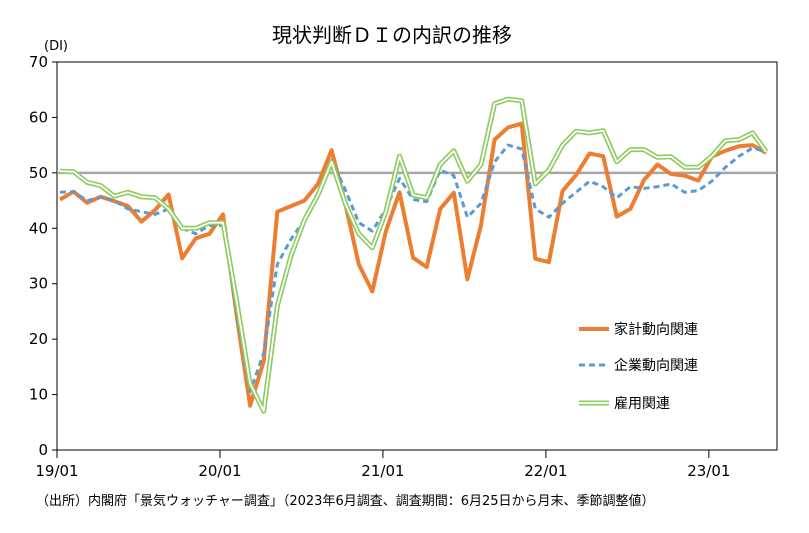 This screenshot has height=533, width=809. What do you see at coordinates (656, 329) in the screenshot?
I see `legend-label-0: 家計動向関連` at bounding box center [656, 329].